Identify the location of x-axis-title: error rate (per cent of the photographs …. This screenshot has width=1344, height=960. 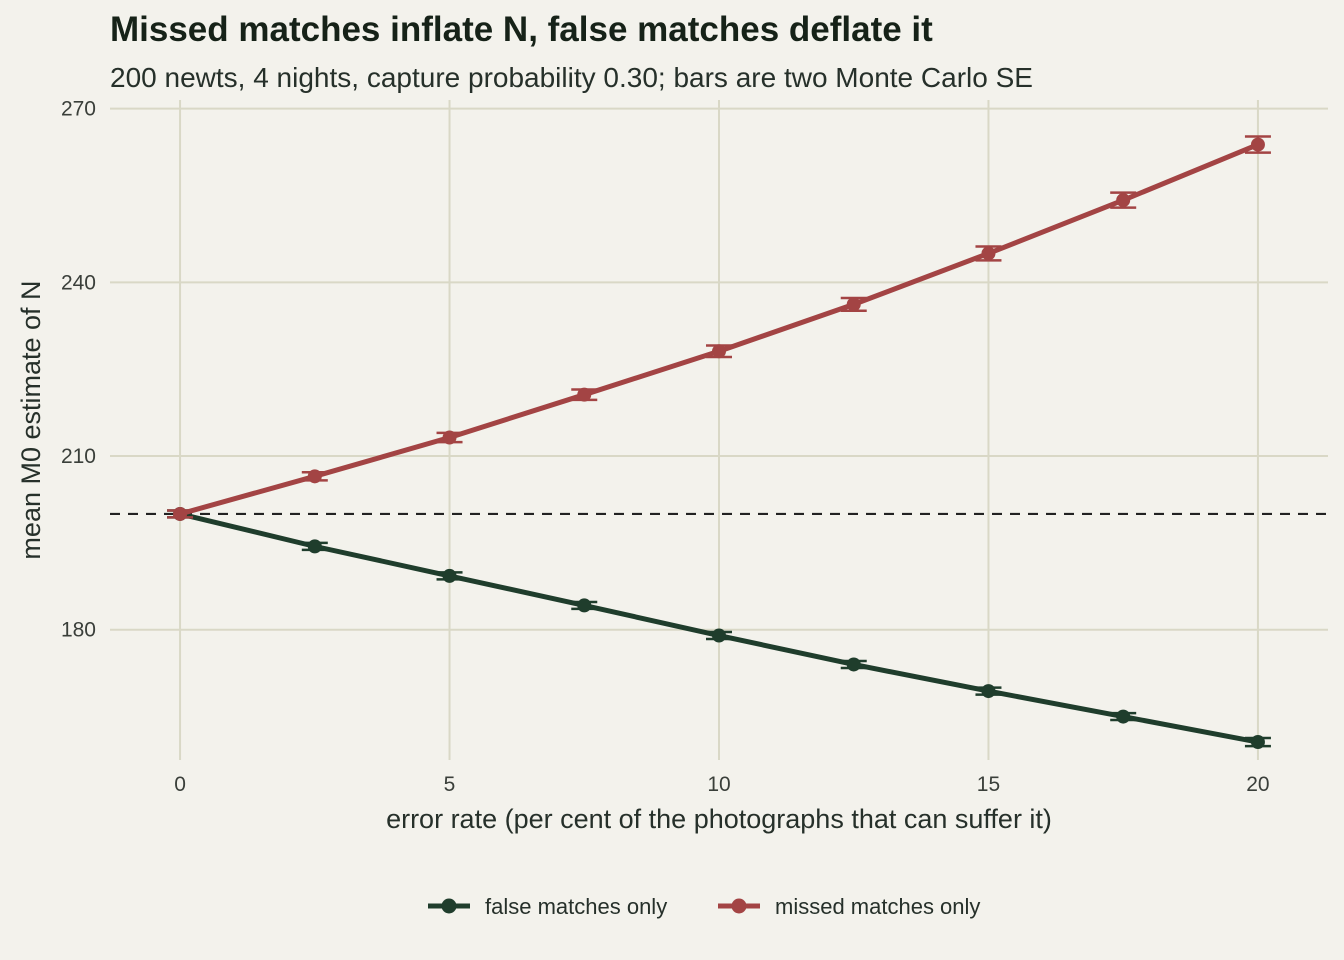
(719, 819).